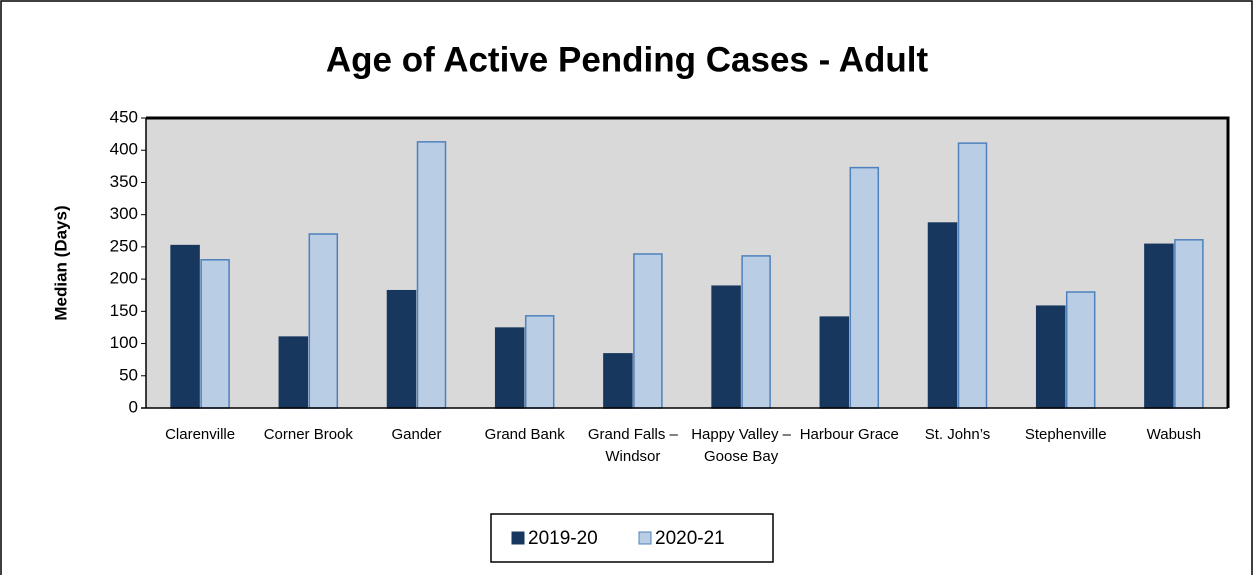 Image resolution: width=1253 pixels, height=575 pixels. I want to click on y-axis-label: Median (Days), so click(60, 262).